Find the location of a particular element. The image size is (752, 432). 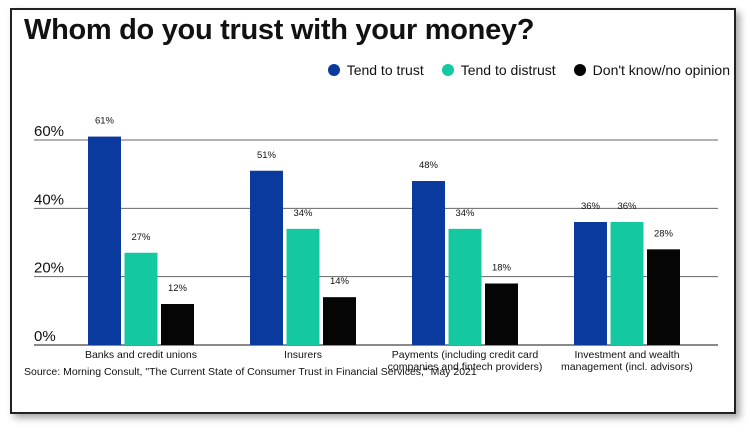

legend-swatch-no-opinion is located at coordinates (579, 70).